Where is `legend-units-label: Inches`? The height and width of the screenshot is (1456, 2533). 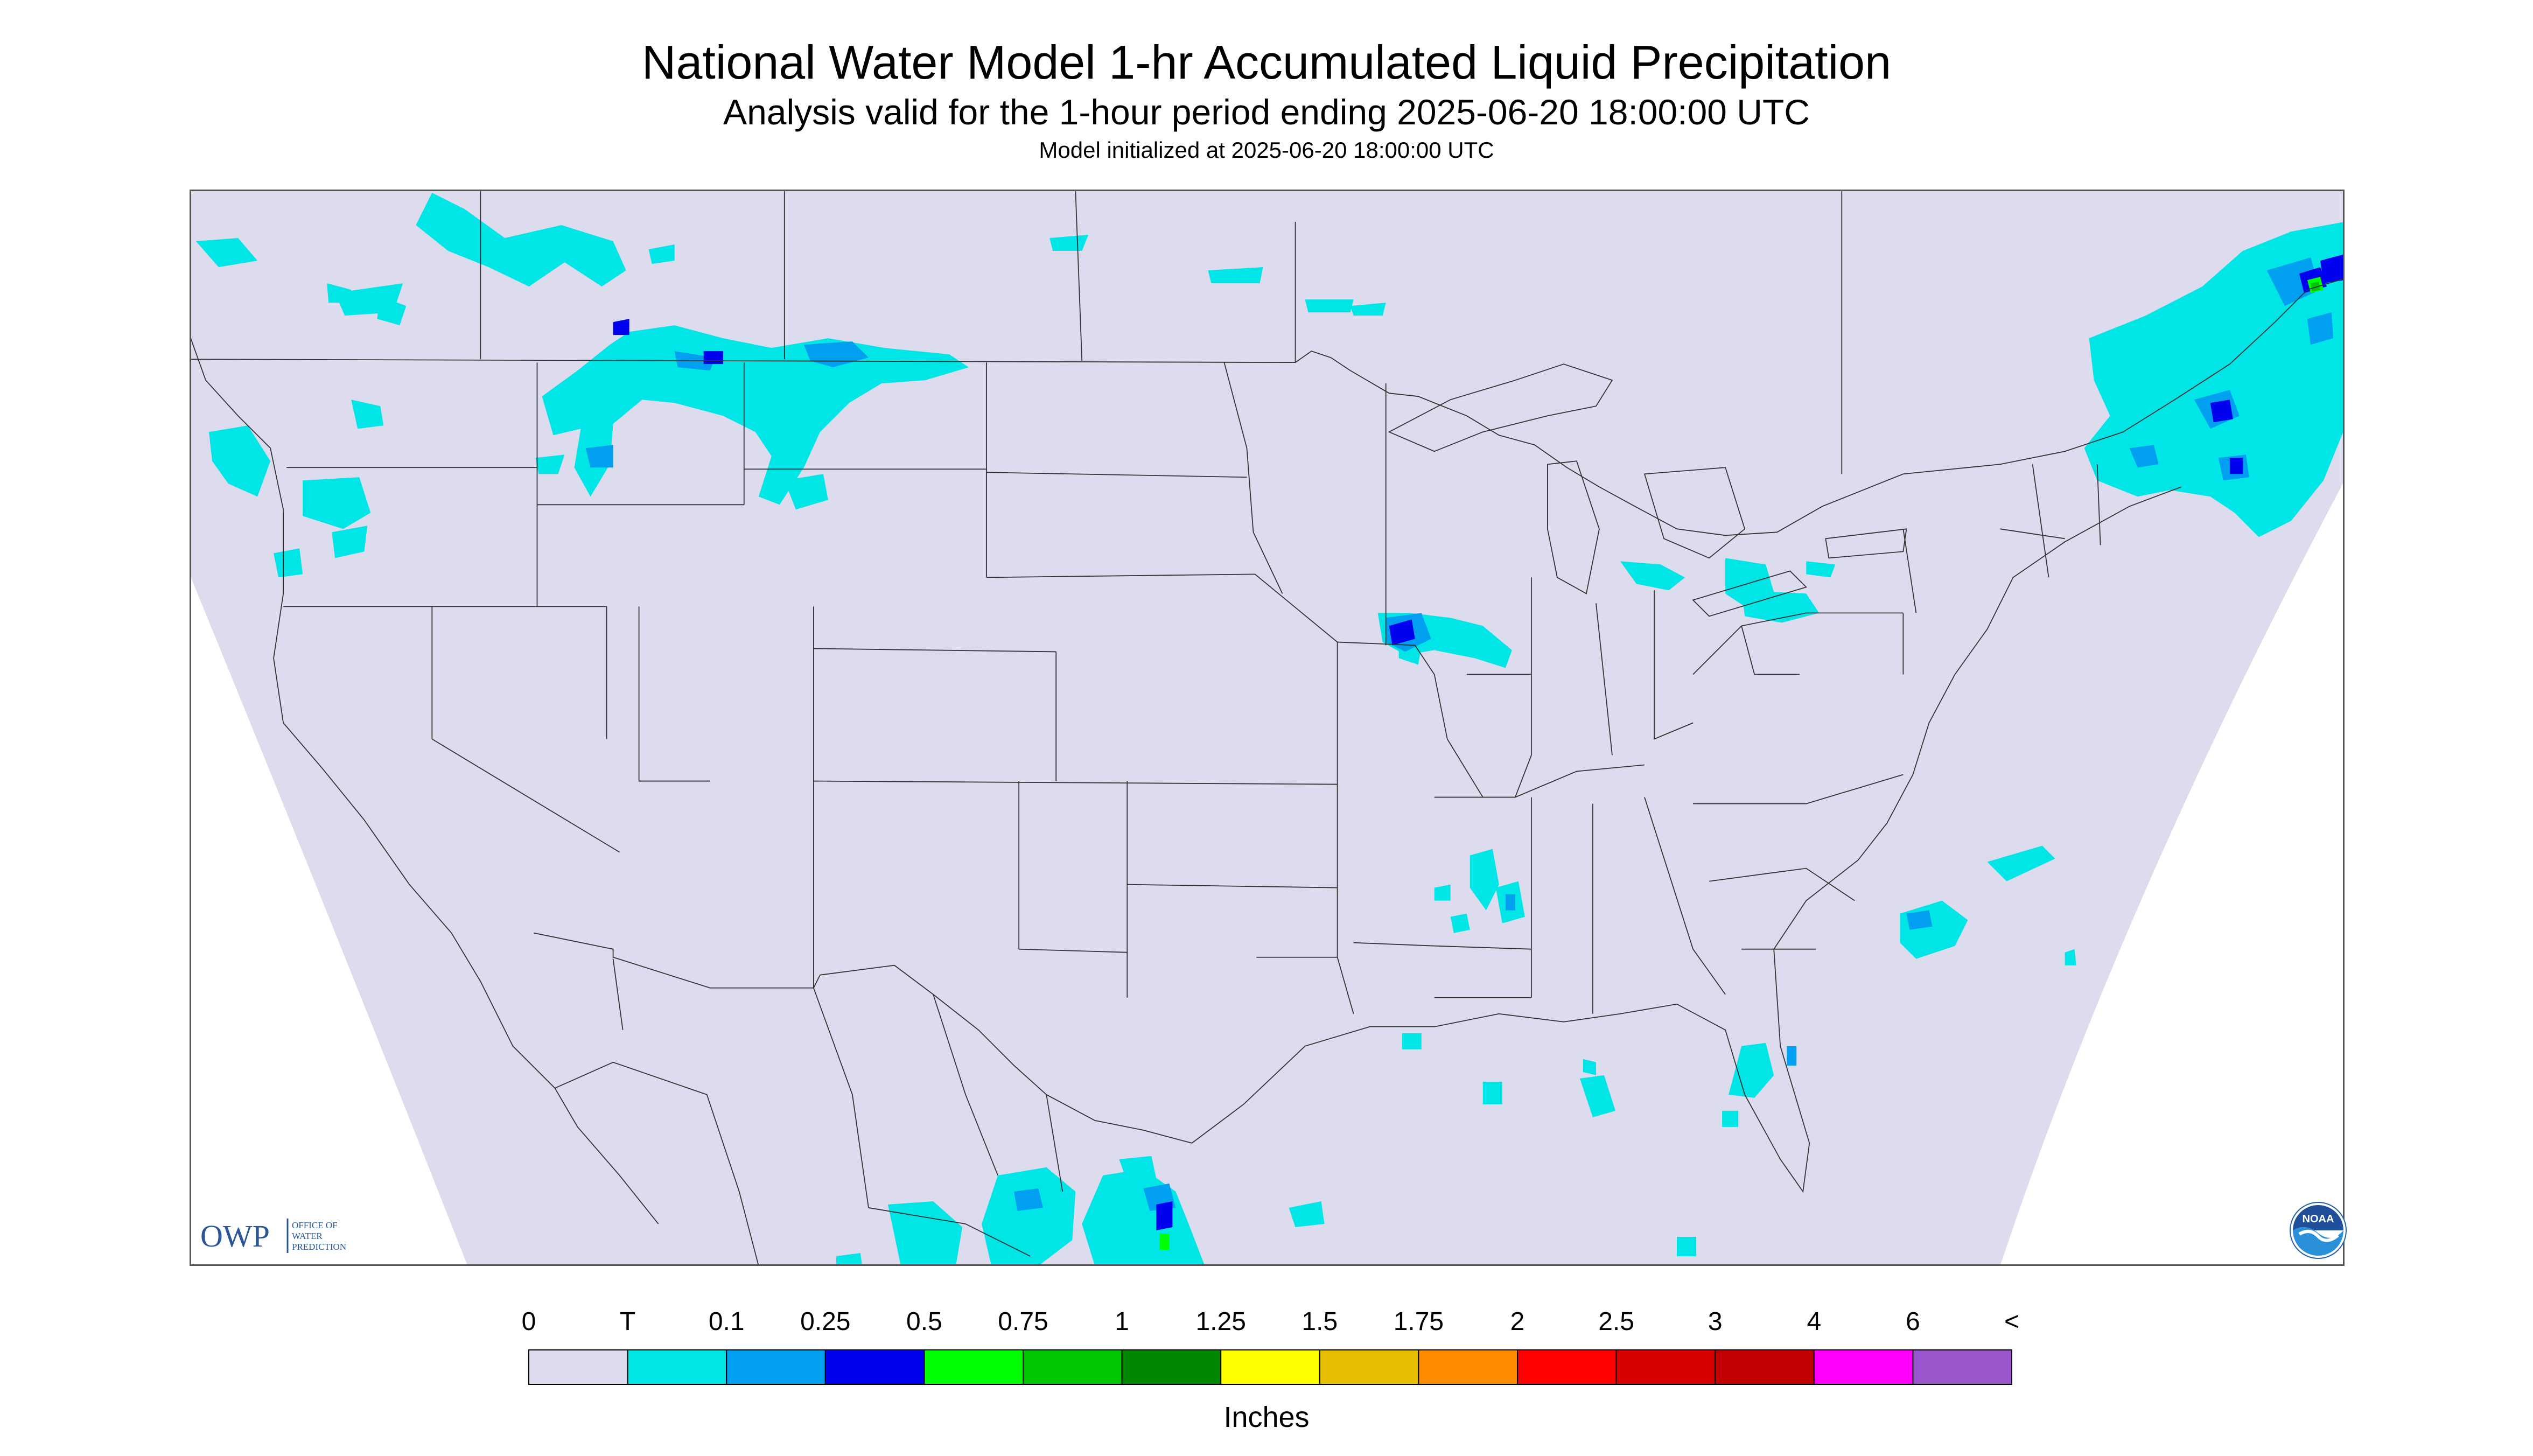 legend-units-label: Inches is located at coordinates (1266, 1417).